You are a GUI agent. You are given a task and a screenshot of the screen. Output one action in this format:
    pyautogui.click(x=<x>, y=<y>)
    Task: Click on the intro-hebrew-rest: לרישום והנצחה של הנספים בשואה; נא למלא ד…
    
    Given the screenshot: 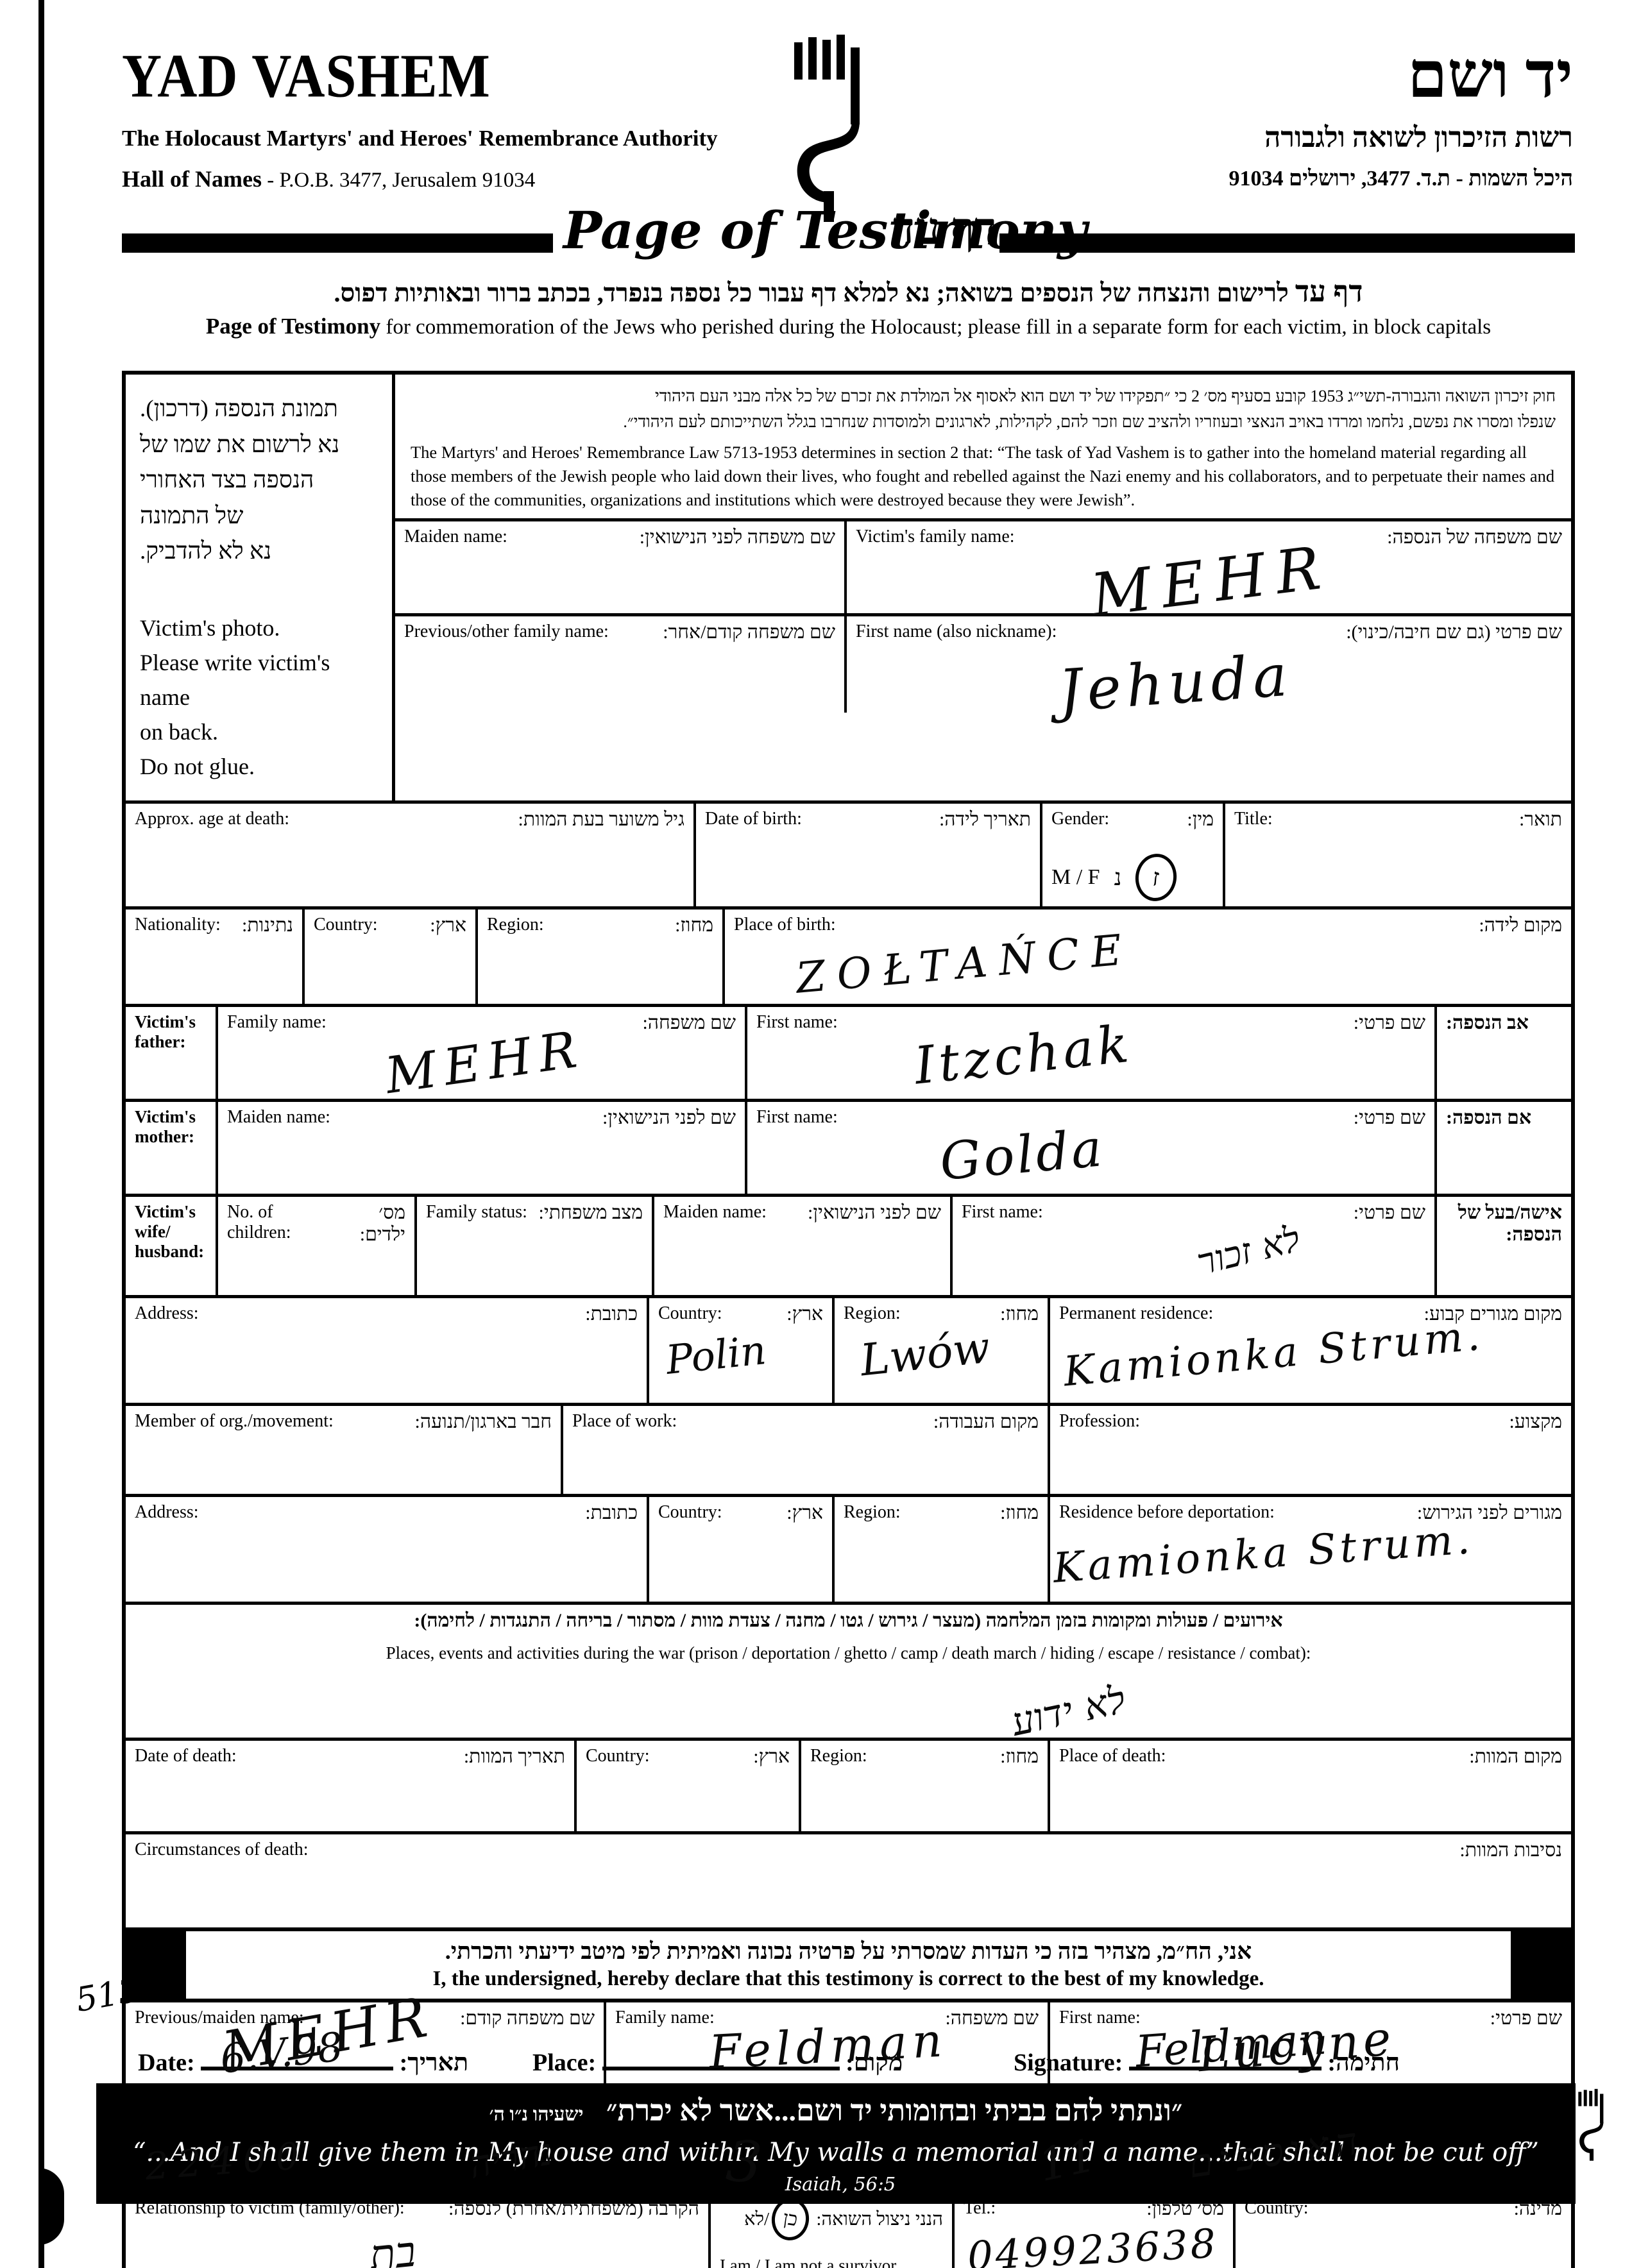 What is the action you would take?
    pyautogui.click(x=814, y=292)
    